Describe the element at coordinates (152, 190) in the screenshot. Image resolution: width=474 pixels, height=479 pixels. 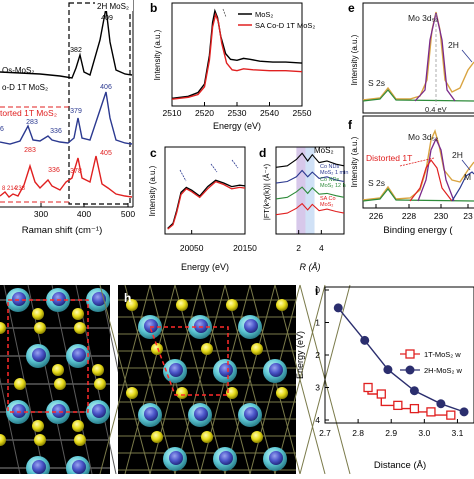
I see `panel-c-y-label: Intensity (a.u.)` at that location.